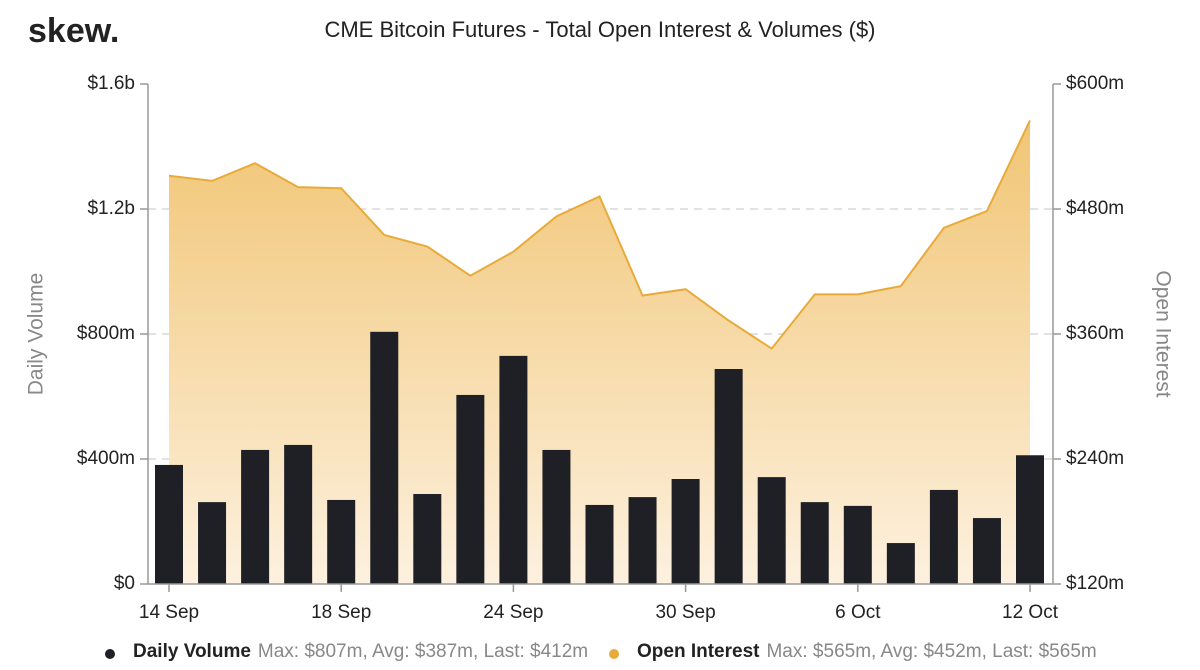 This screenshot has width=1200, height=670. Describe the element at coordinates (169, 612) in the screenshot. I see `x-tick-label: 14 Sep` at that location.